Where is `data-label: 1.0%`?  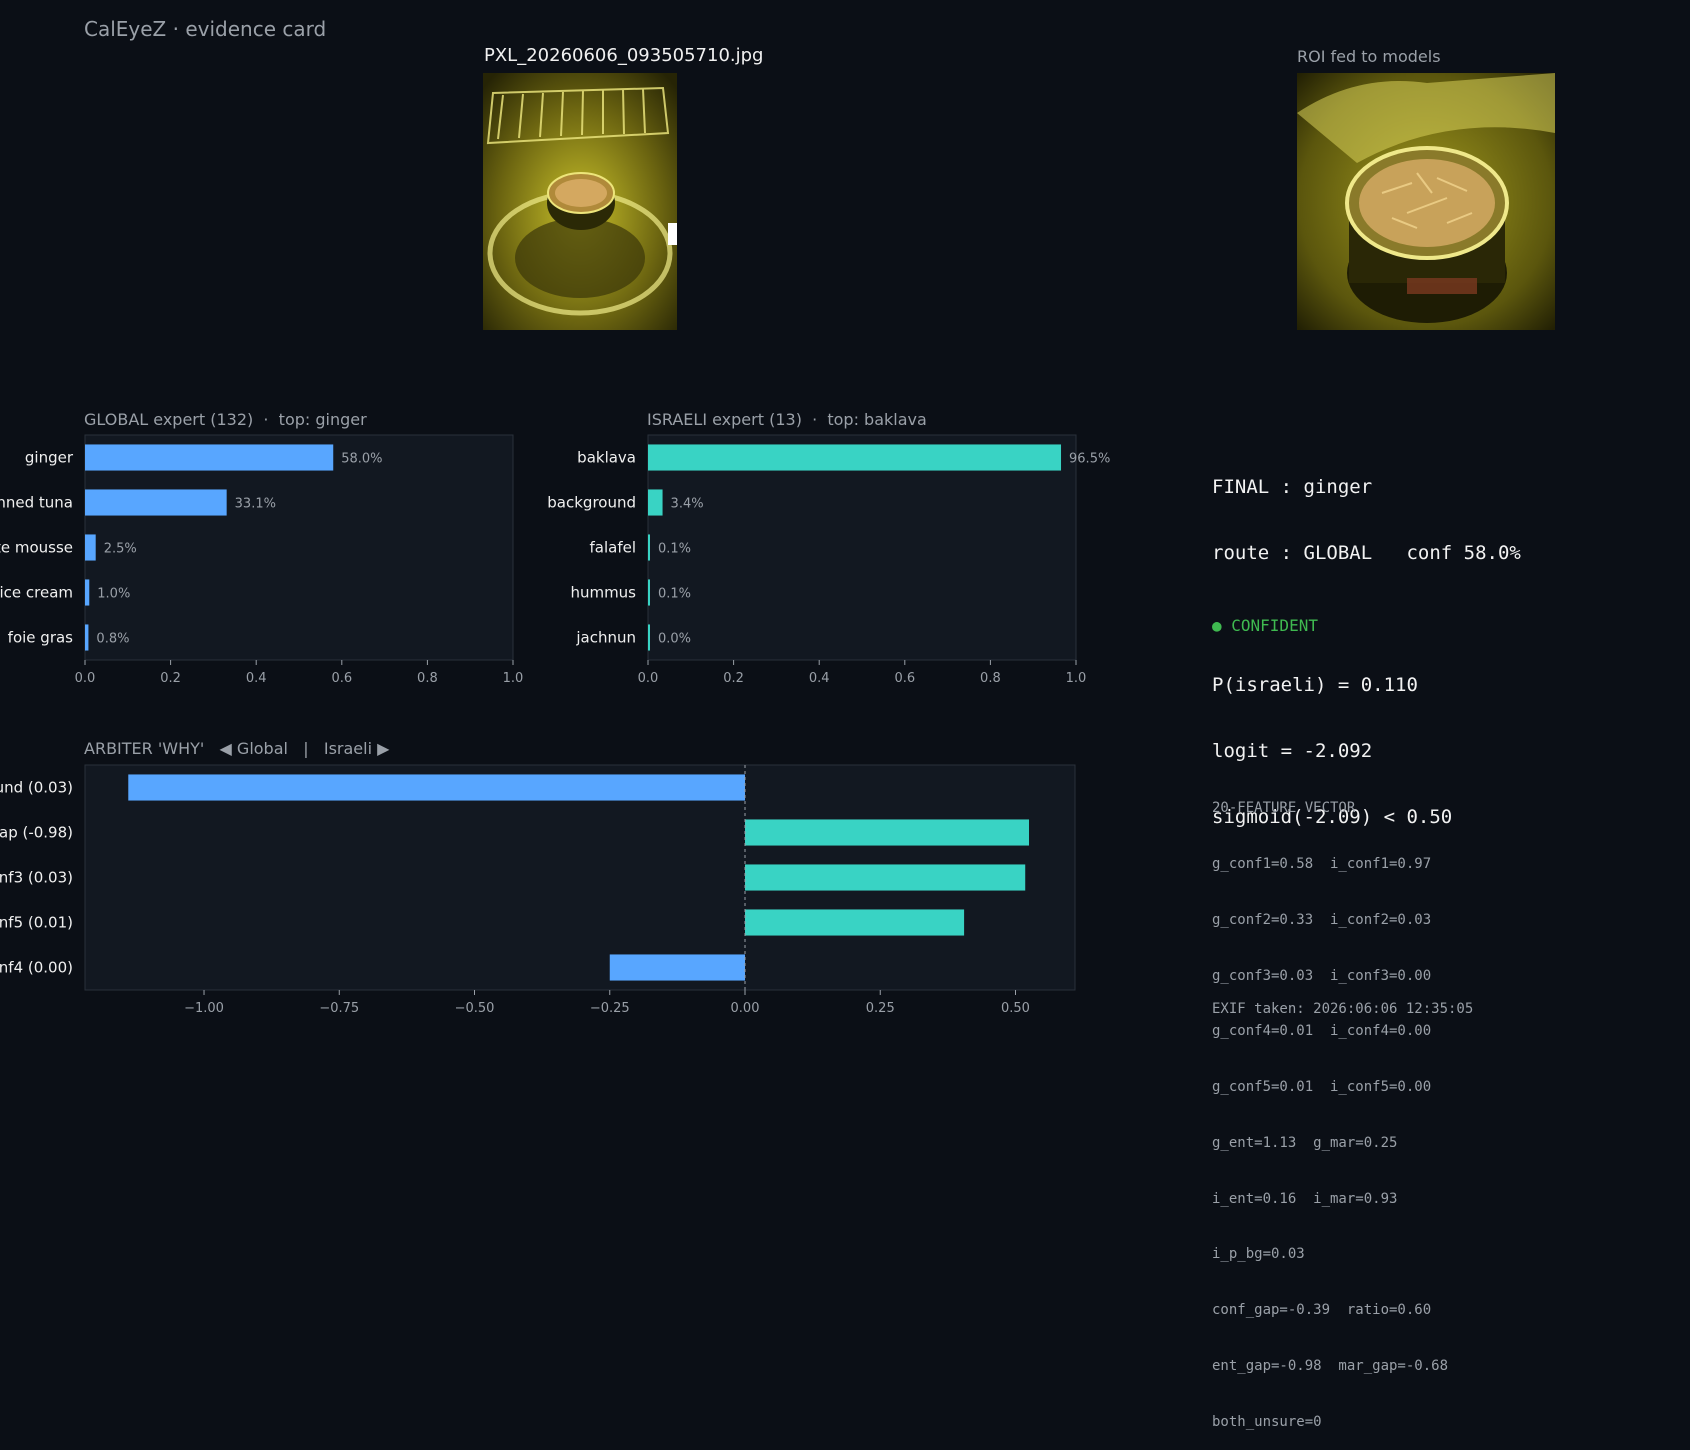
data-label: 1.0% is located at coordinates (113, 594).